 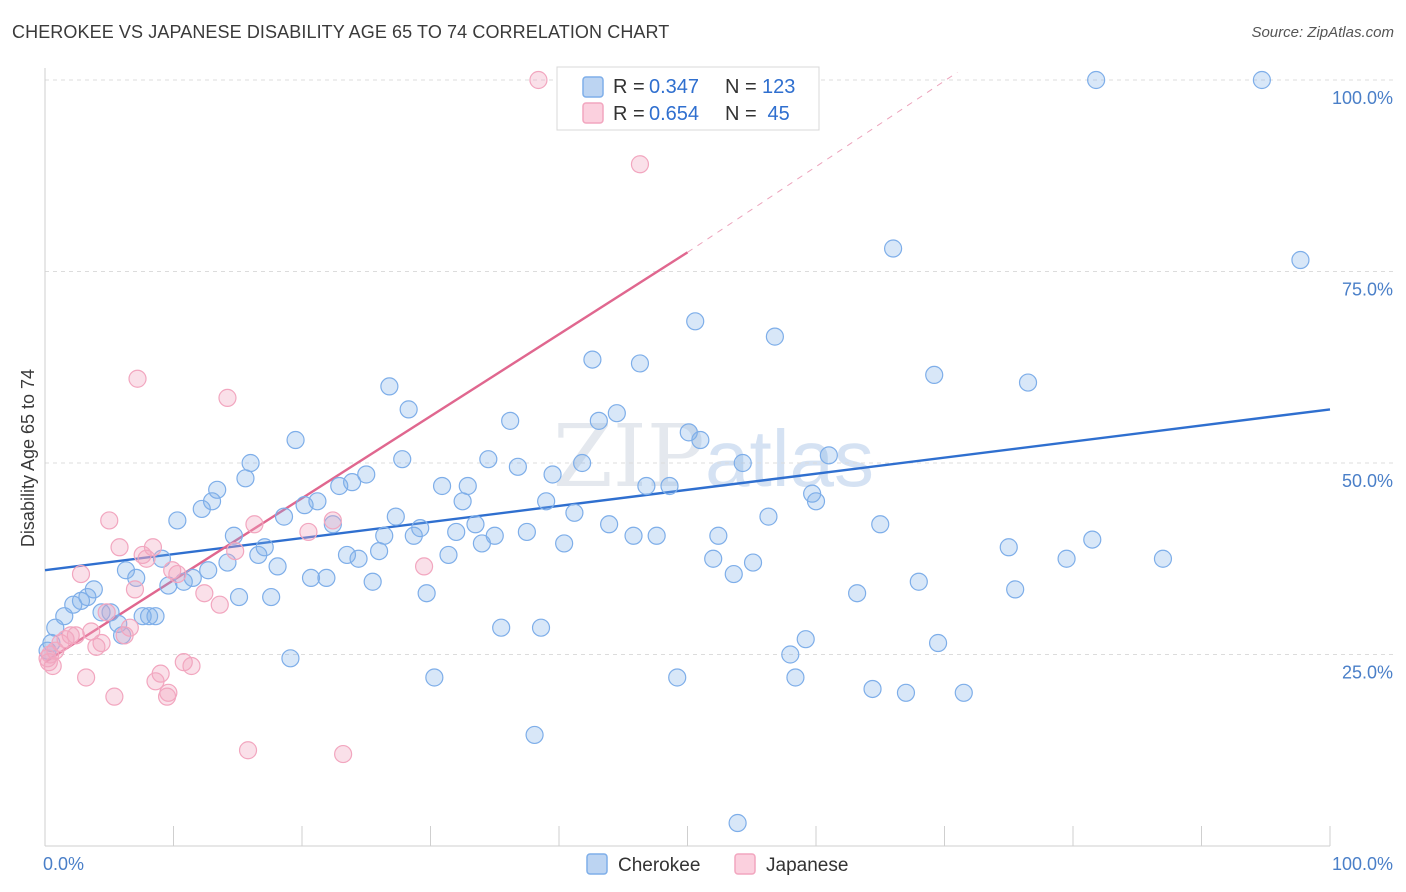 What do you see at coordinates (593, 87) in the screenshot?
I see `legend-swatch-cherokee` at bounding box center [593, 87].